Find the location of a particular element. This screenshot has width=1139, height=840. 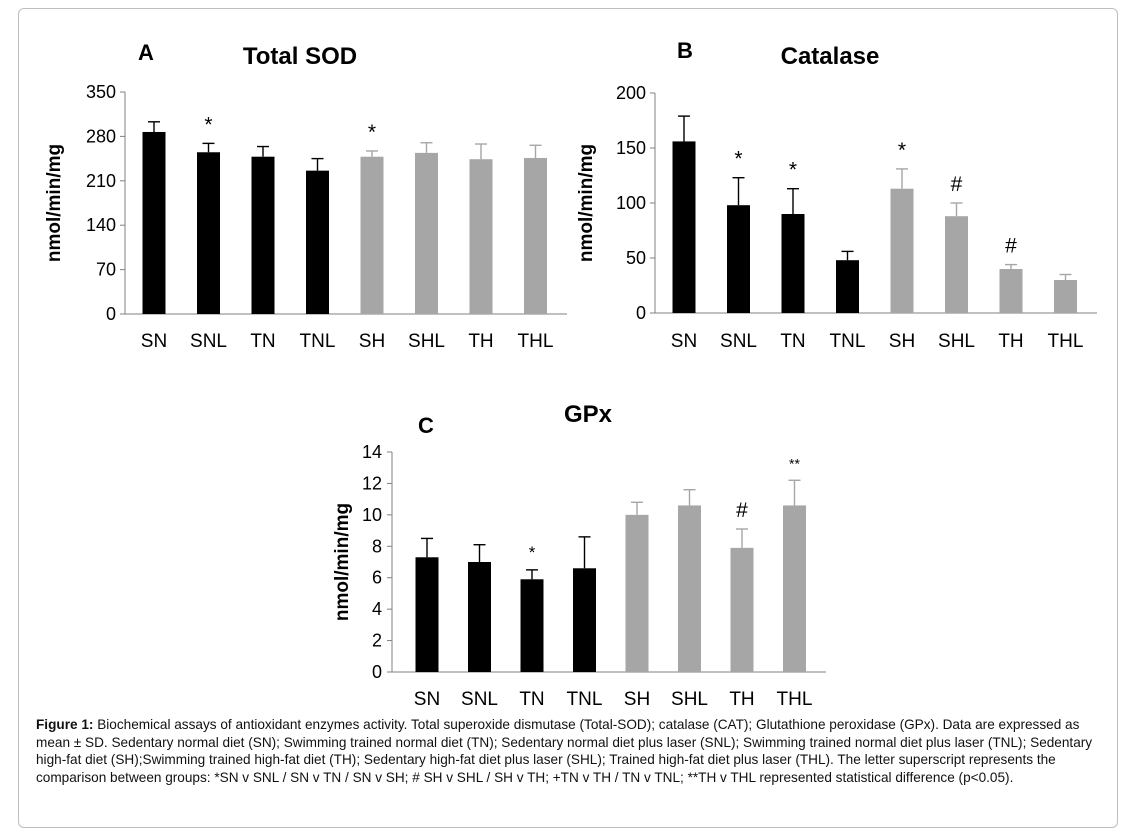

y-tick-label-b: 0 is located at coordinates (641, 313).